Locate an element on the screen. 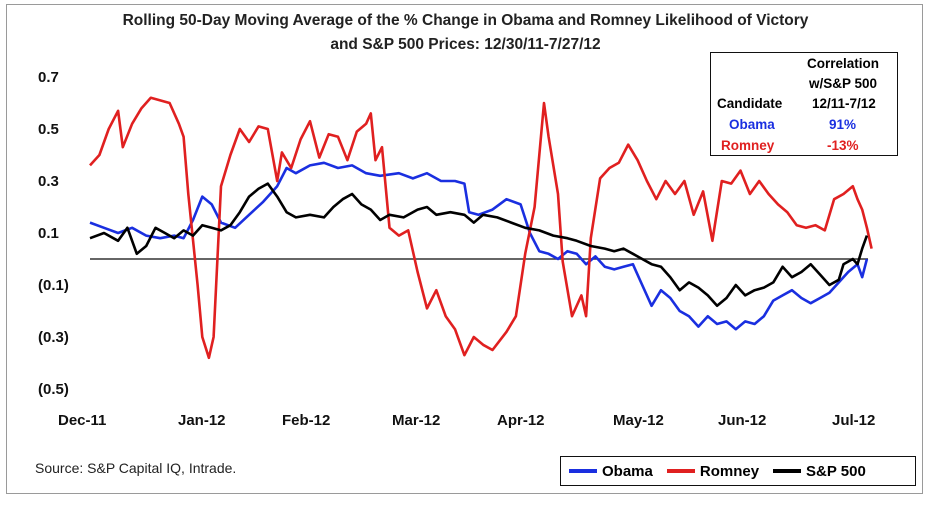 The width and height of the screenshot is (931, 506). correlation-header-line1: Correlation is located at coordinates (843, 63).